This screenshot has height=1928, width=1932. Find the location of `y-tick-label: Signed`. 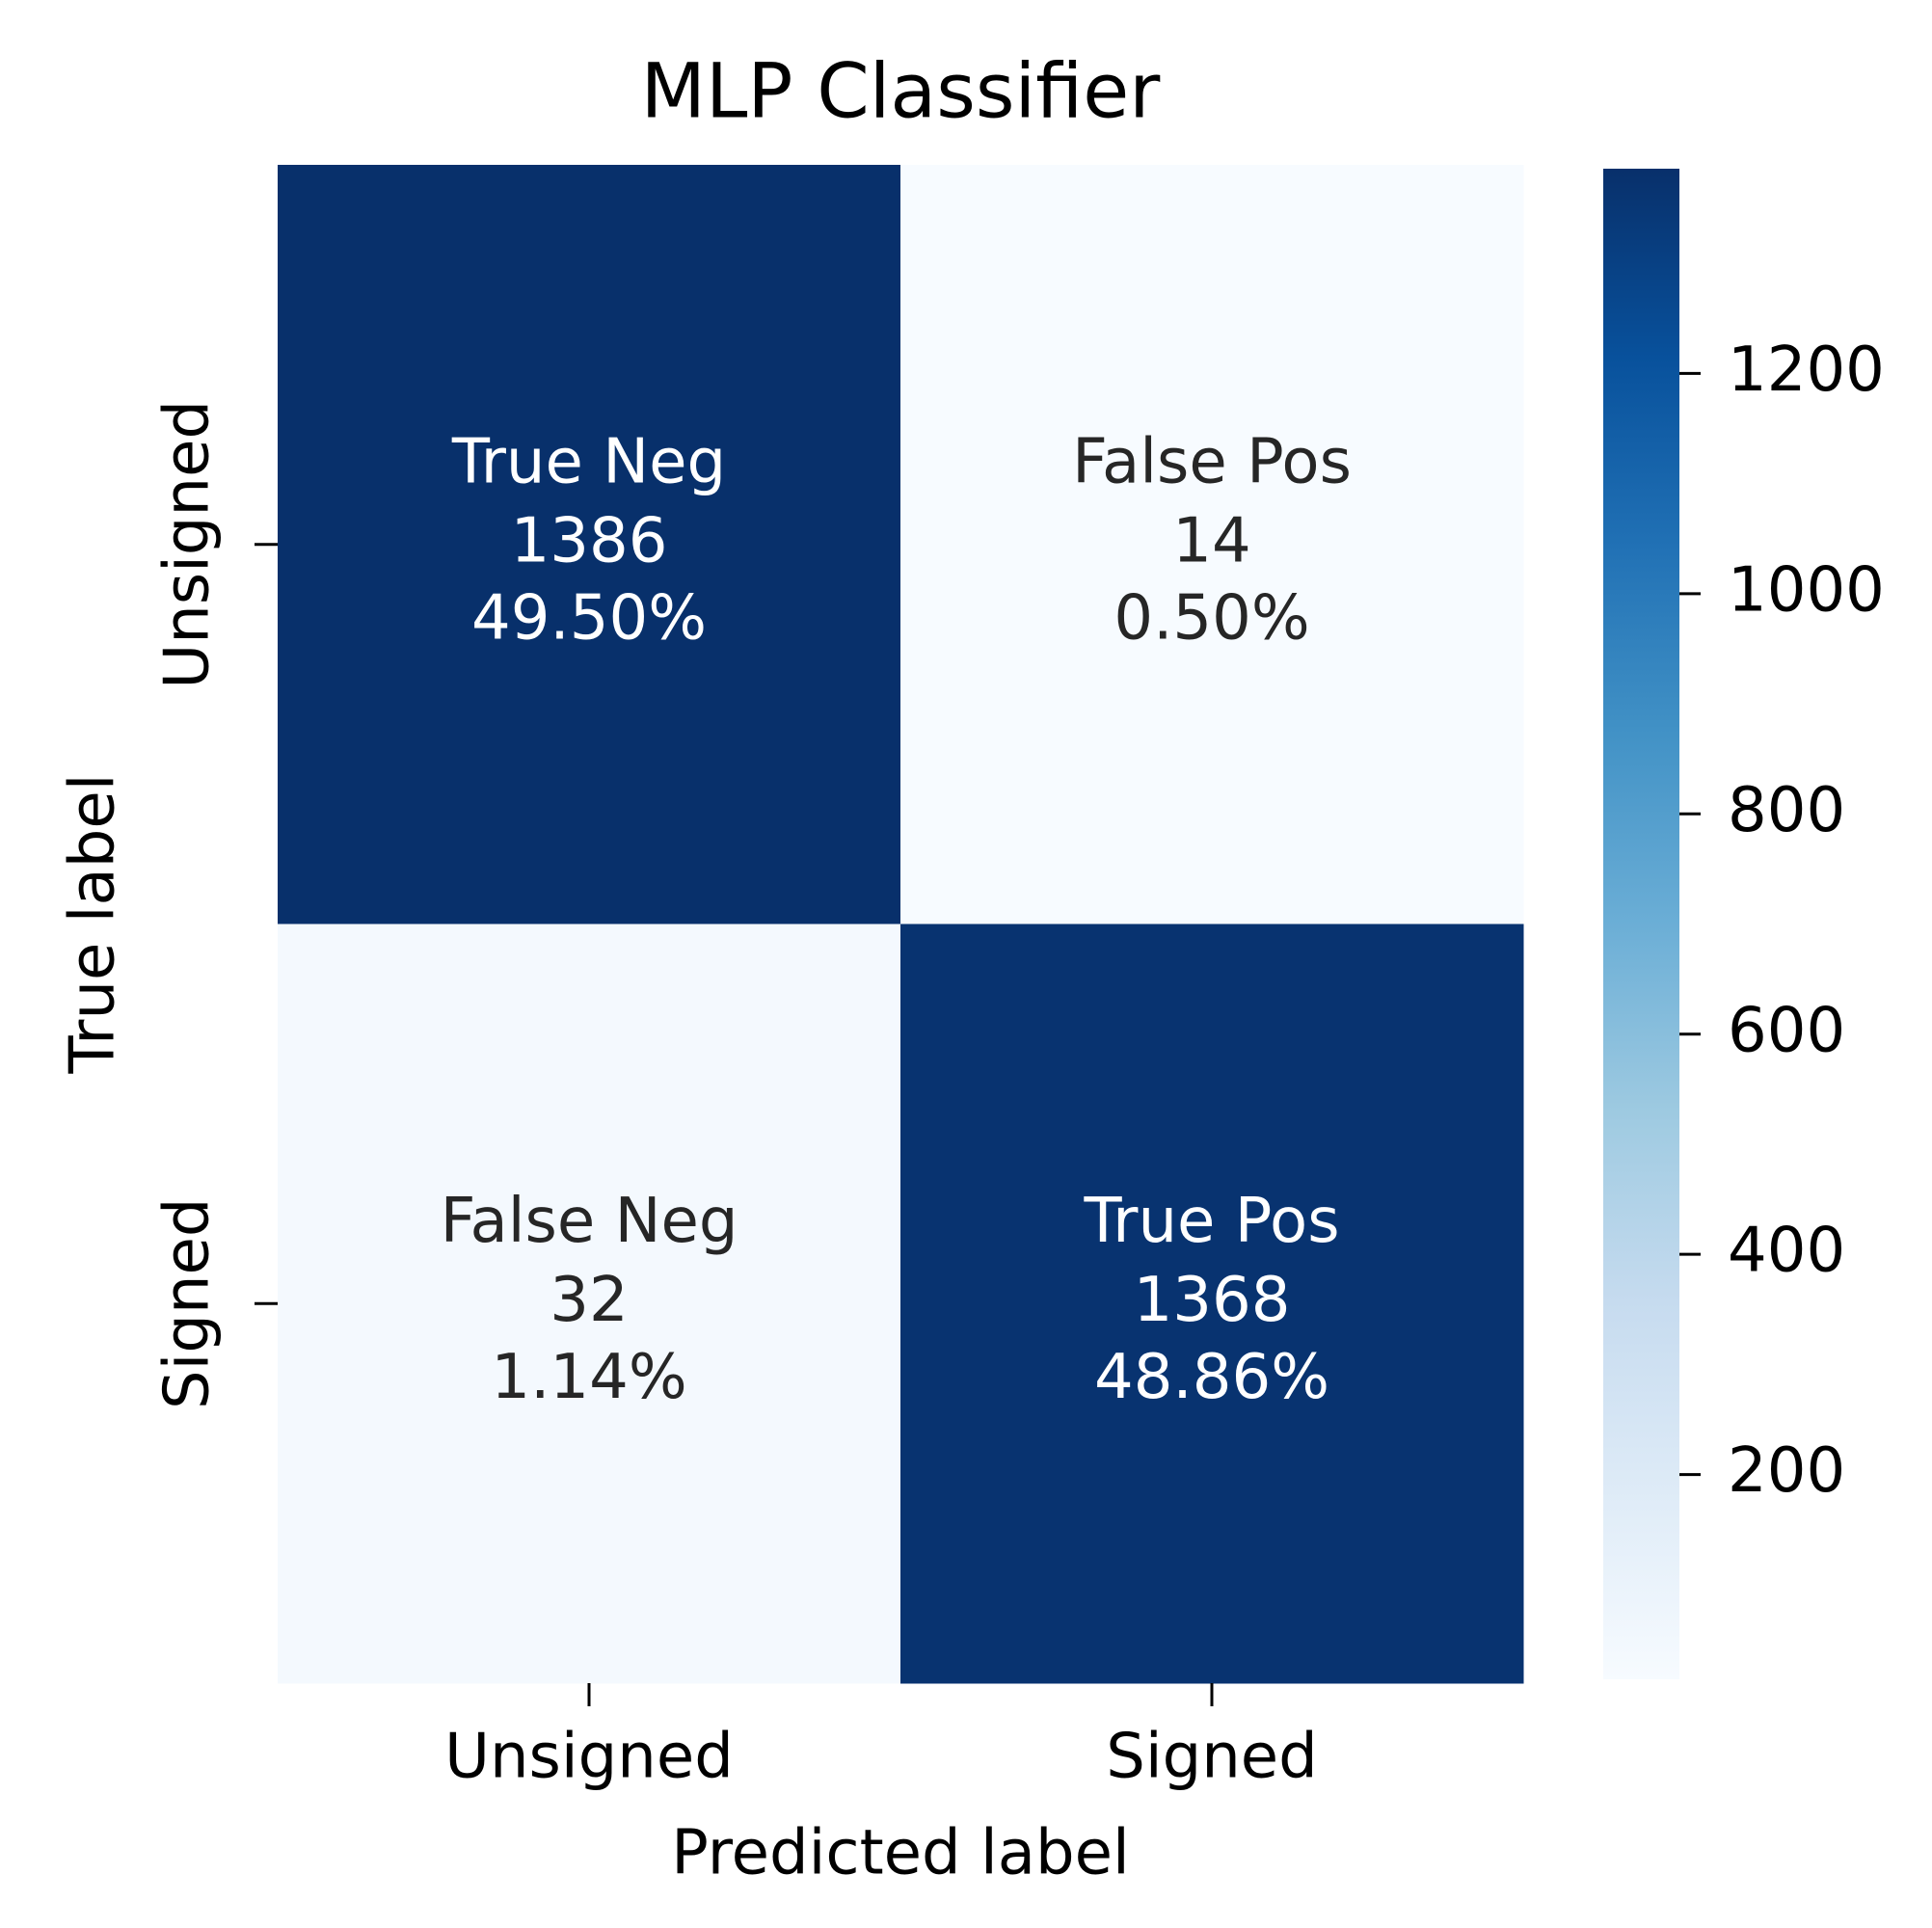

y-tick-label: Signed is located at coordinates (188, 1303).